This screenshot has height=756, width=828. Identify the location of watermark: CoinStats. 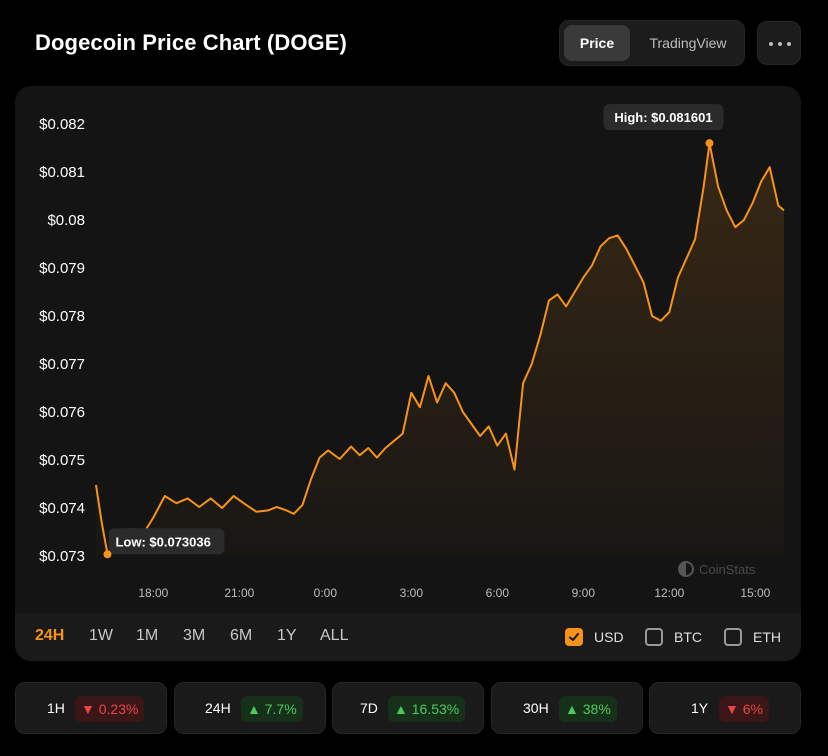
(717, 569).